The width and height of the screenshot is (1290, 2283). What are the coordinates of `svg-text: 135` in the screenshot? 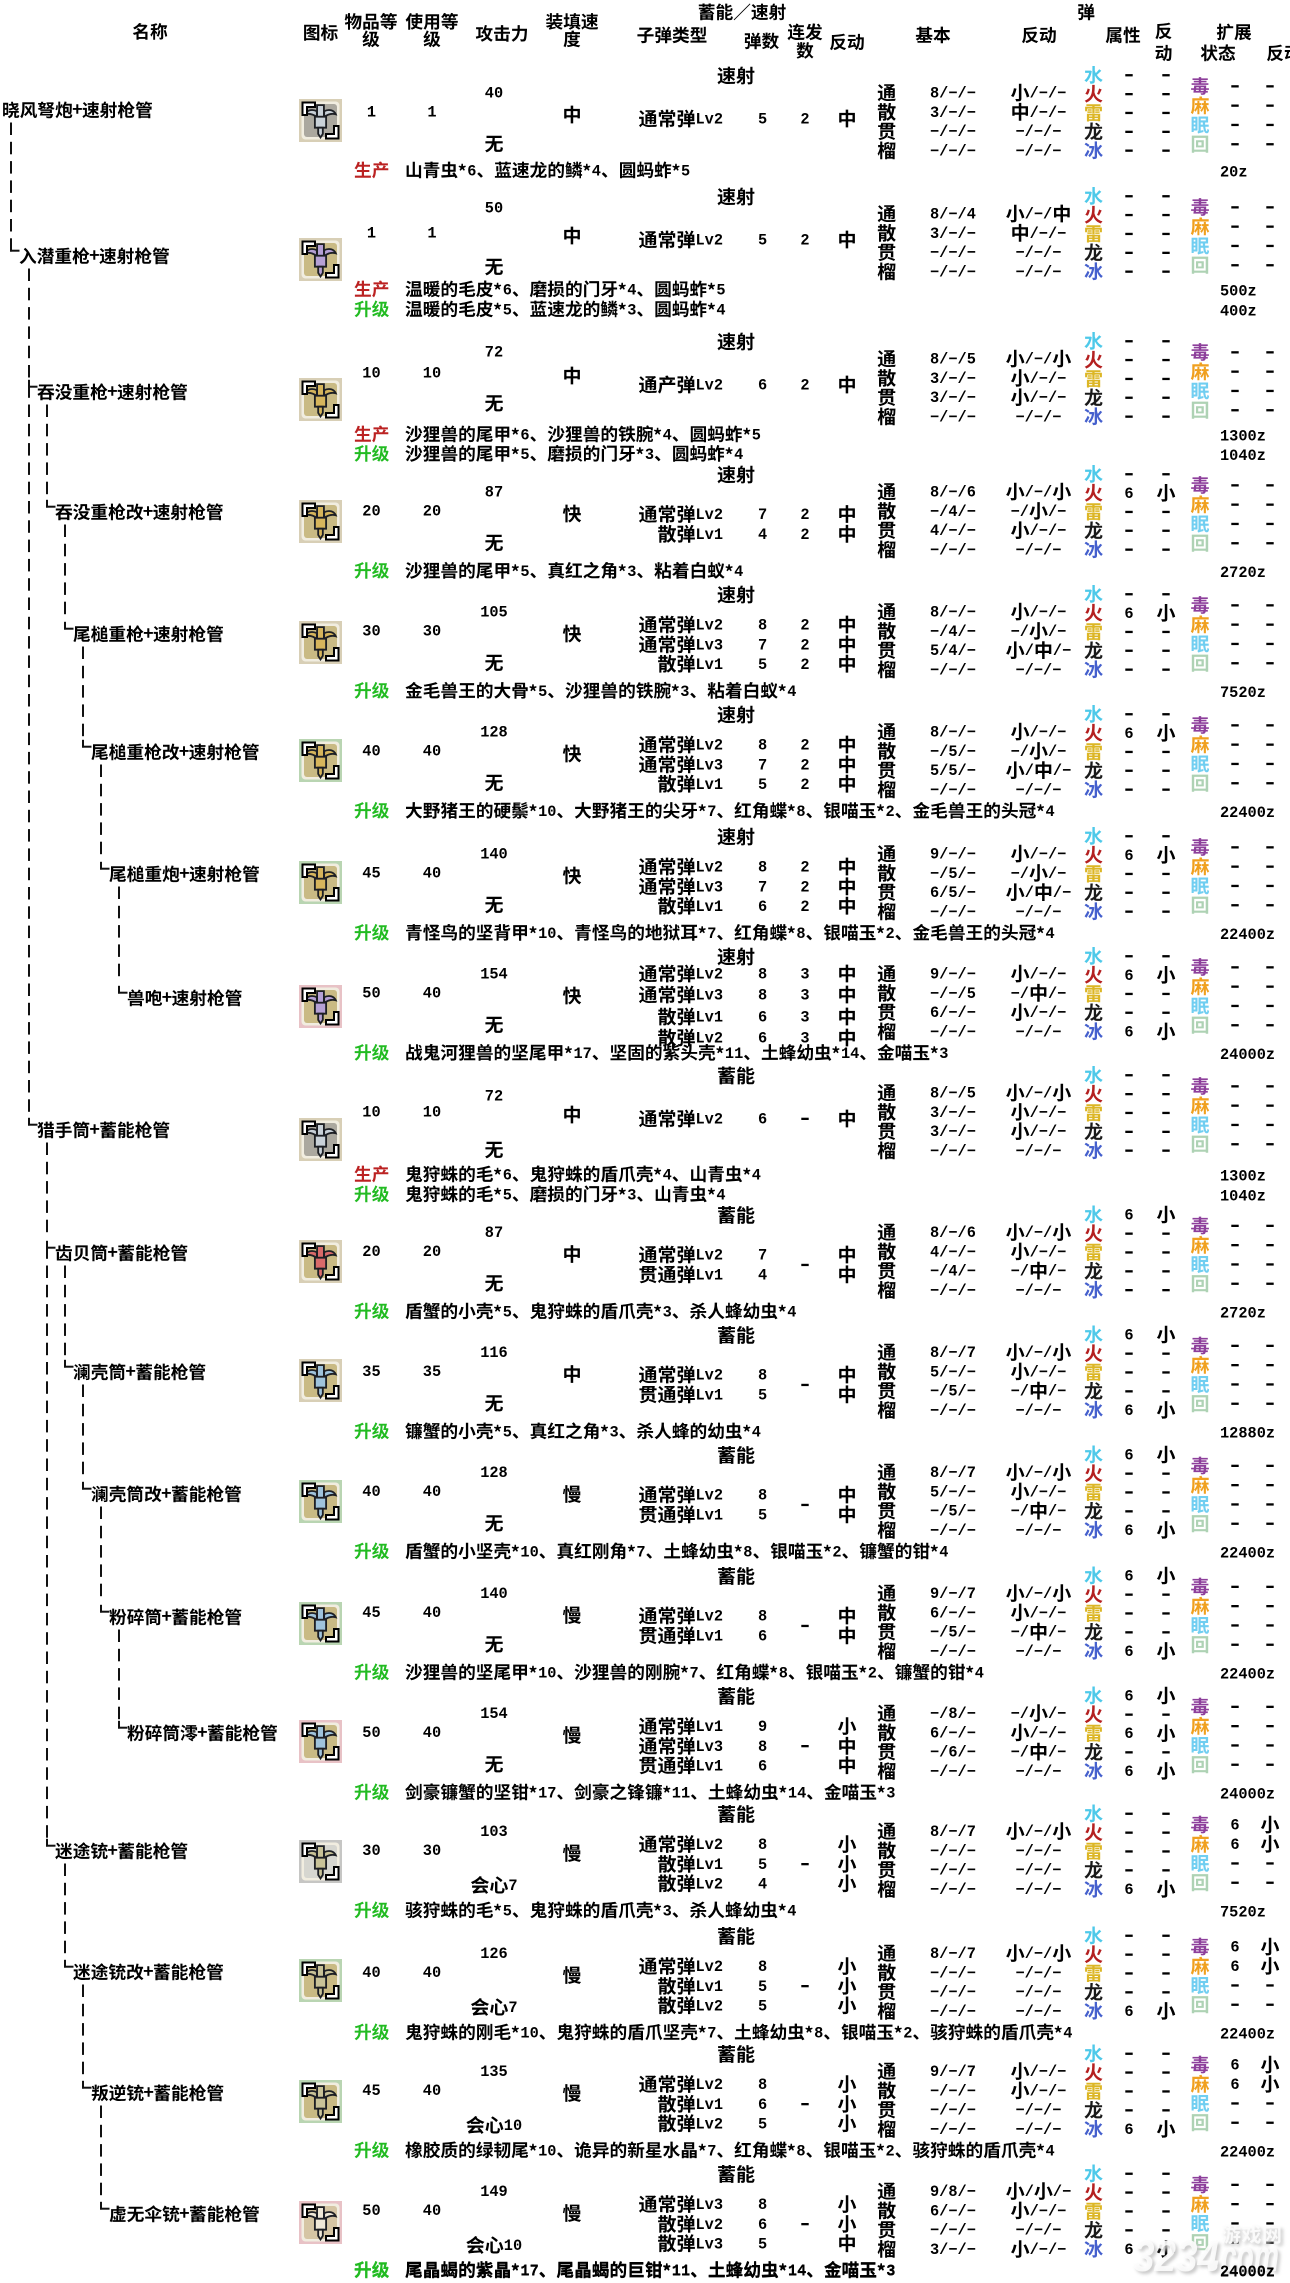 It's located at (494, 2072).